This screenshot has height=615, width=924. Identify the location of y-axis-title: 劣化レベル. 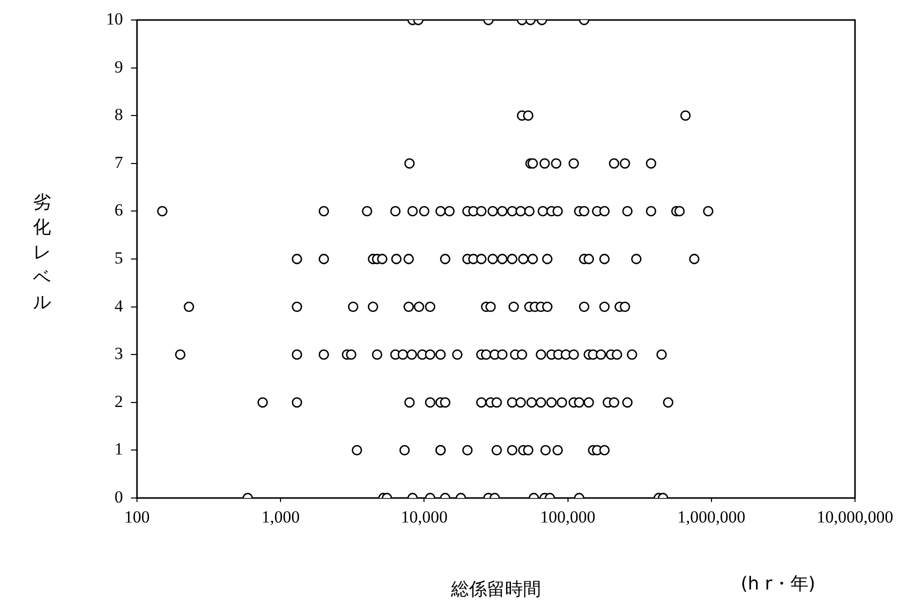
(42, 253).